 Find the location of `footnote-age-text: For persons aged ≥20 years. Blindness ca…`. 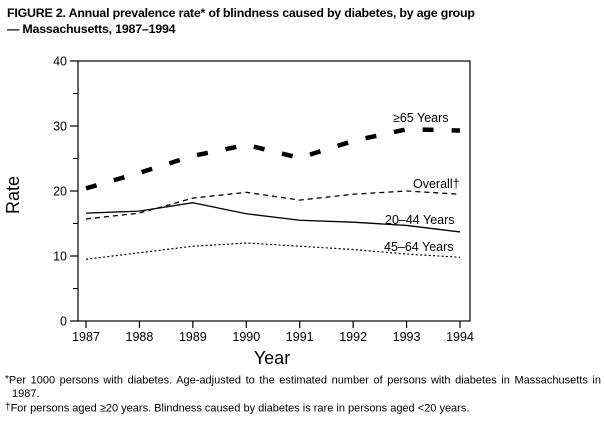

footnote-age-text: For persons aged ≥20 years. Blindness ca… is located at coordinates (240, 408).